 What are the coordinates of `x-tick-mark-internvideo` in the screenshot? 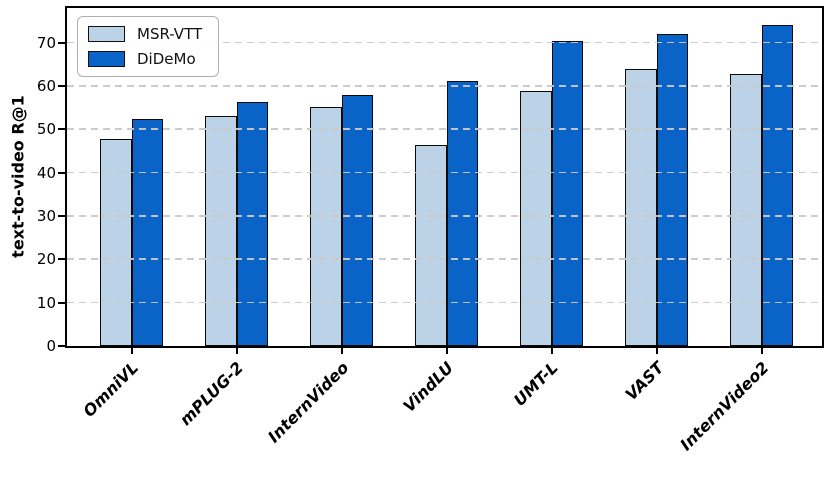 It's located at (341, 351).